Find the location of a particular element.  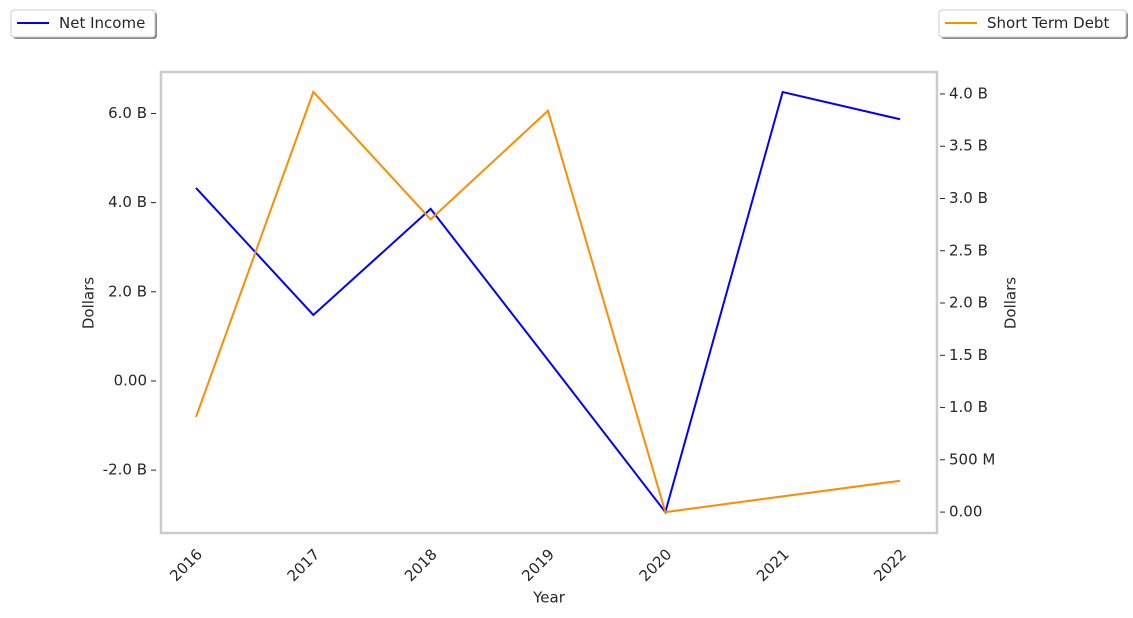

y-tick-label: 2.0 B is located at coordinates (127, 291).